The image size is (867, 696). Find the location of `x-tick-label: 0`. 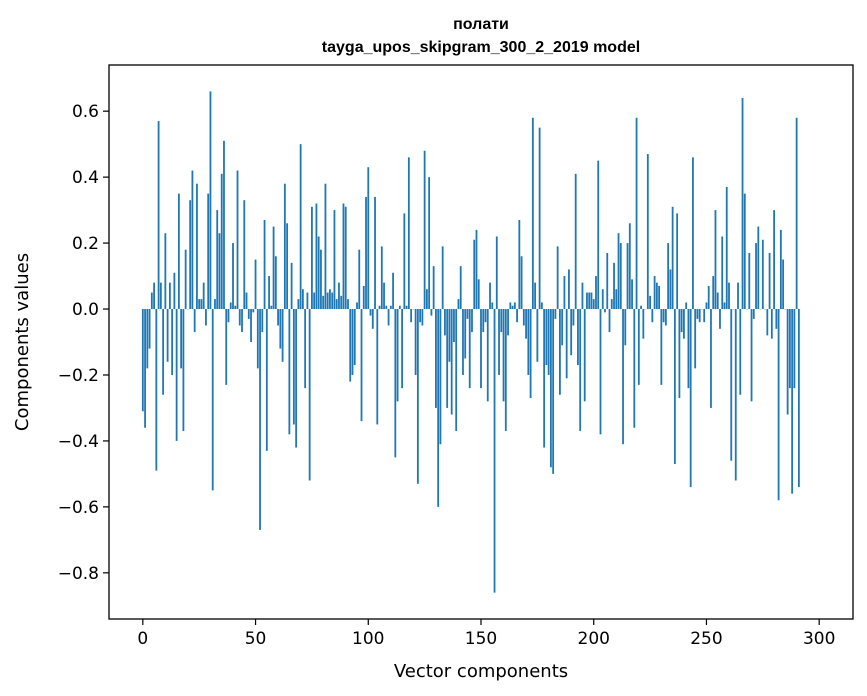

x-tick-label: 0 is located at coordinates (142, 639).